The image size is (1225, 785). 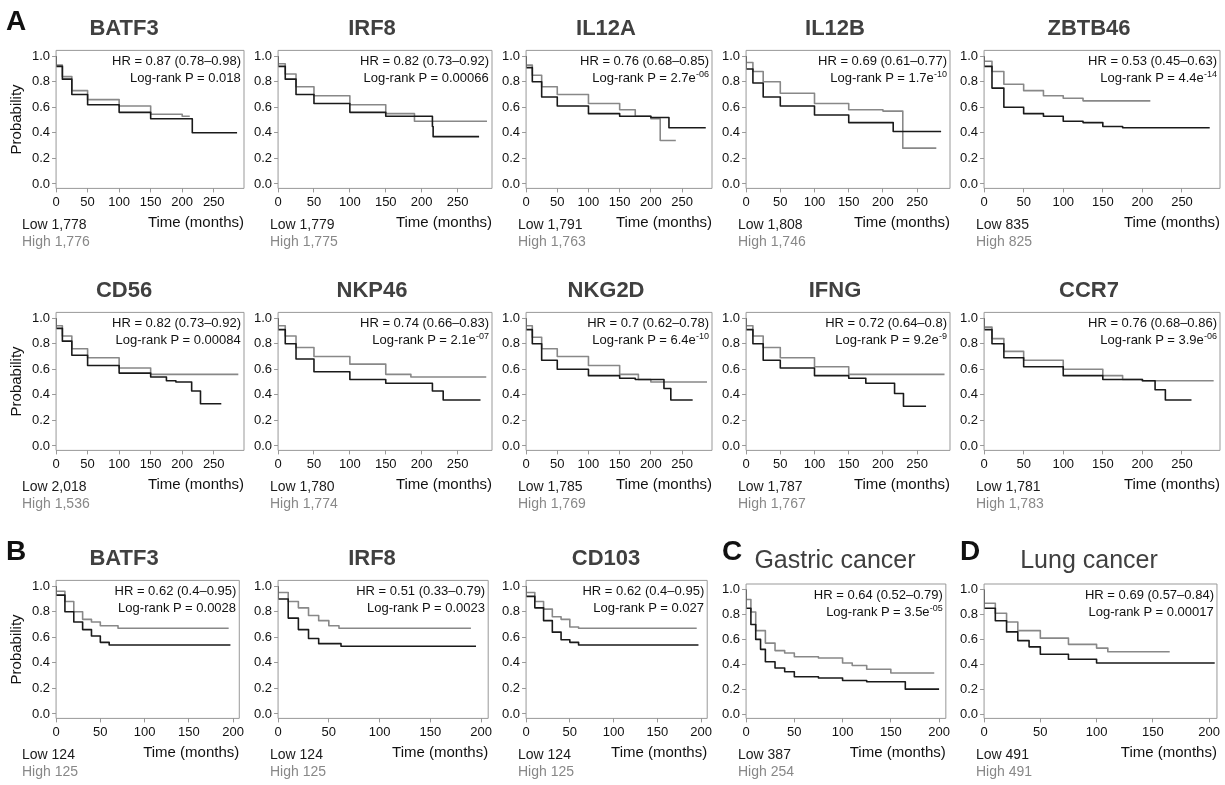 I want to click on annotation: HR = 0.76 (0.68–0.86), so click(x=1152, y=323).